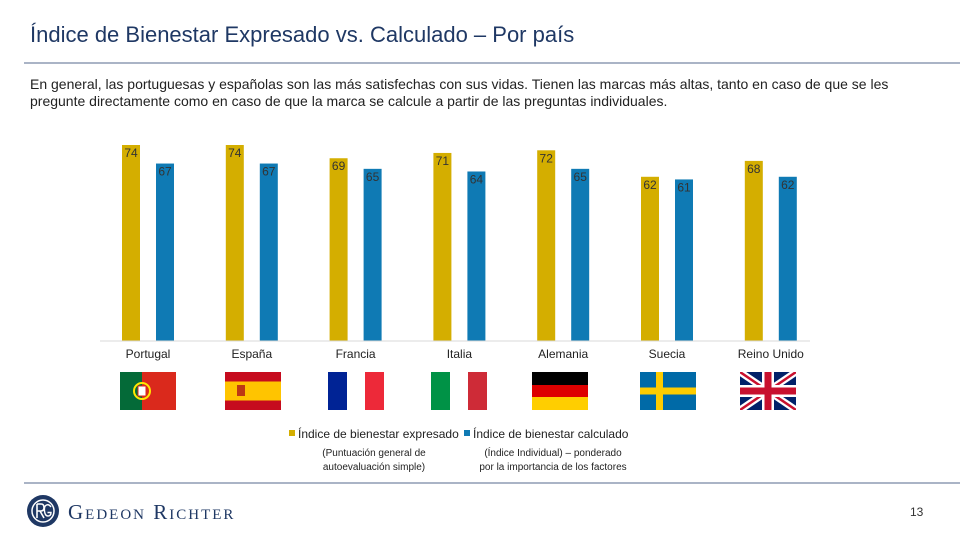 The image size is (960, 540). Describe the element at coordinates (477, 179) in the screenshot. I see `data-label-calculated-4: 64` at that location.